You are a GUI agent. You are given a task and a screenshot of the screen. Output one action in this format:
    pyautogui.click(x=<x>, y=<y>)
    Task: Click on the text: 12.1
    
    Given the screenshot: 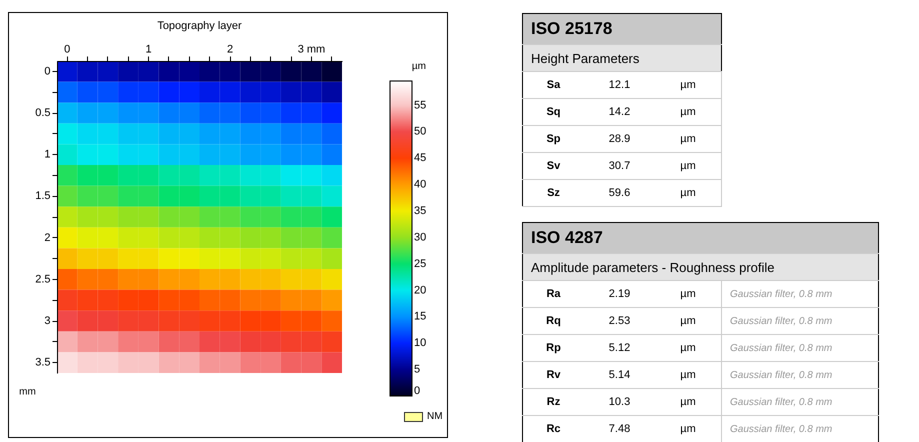 What is the action you would take?
    pyautogui.click(x=619, y=85)
    